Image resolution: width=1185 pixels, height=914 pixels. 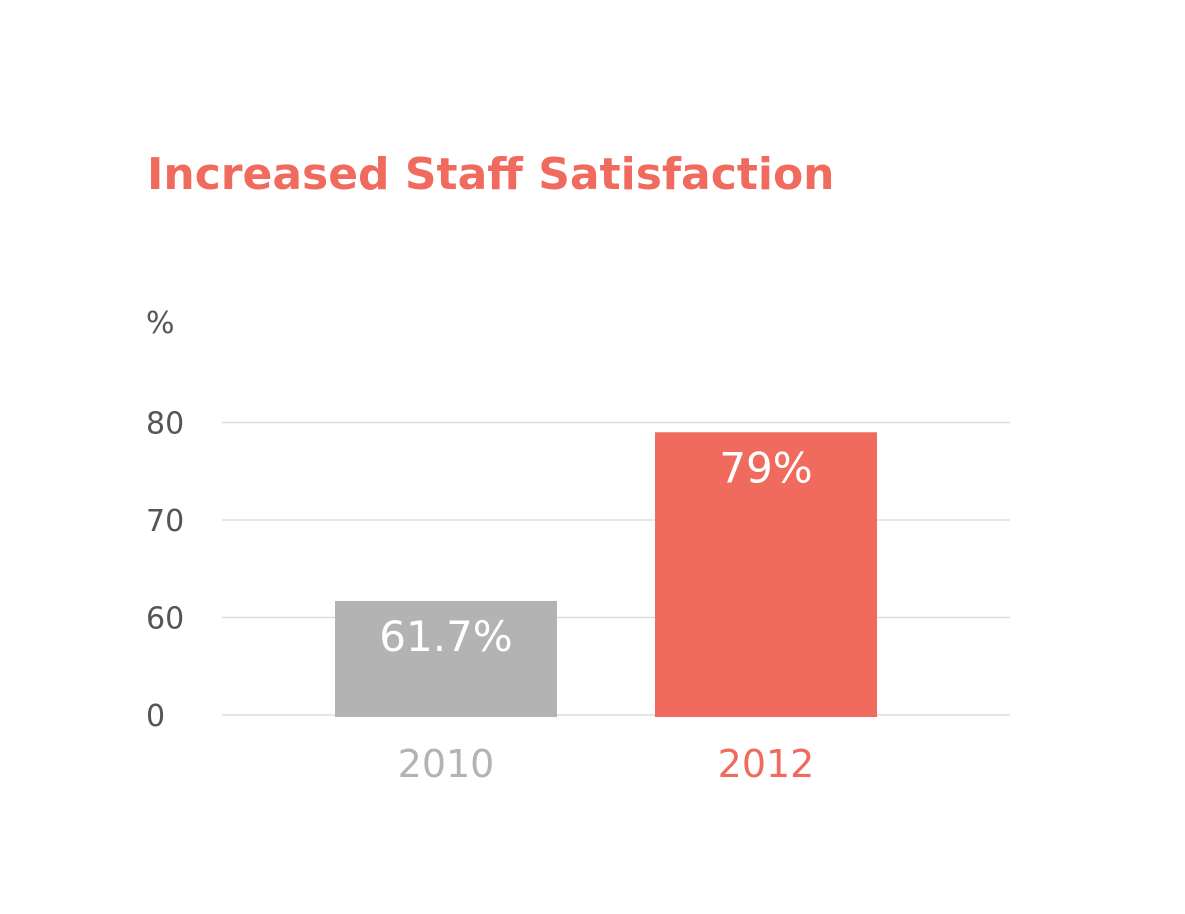 I want to click on bars, so click(x=606, y=574).